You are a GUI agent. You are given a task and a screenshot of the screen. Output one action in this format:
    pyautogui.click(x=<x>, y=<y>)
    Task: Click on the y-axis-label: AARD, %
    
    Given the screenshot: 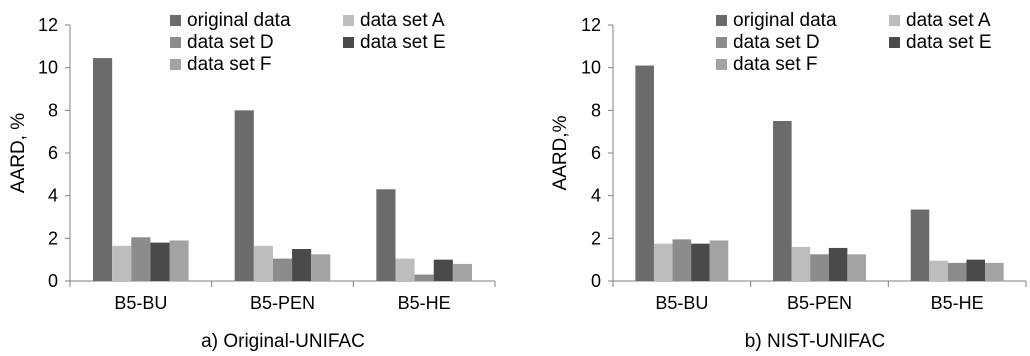 What is the action you would take?
    pyautogui.click(x=18, y=153)
    